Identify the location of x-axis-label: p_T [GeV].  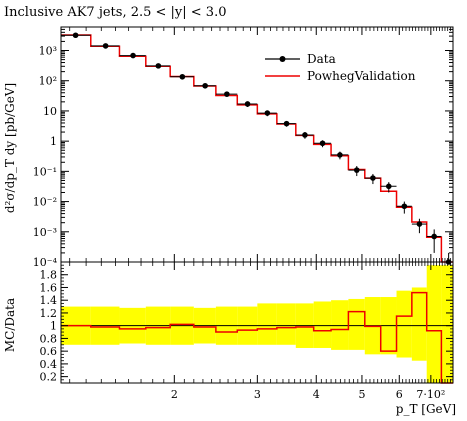
(426, 409).